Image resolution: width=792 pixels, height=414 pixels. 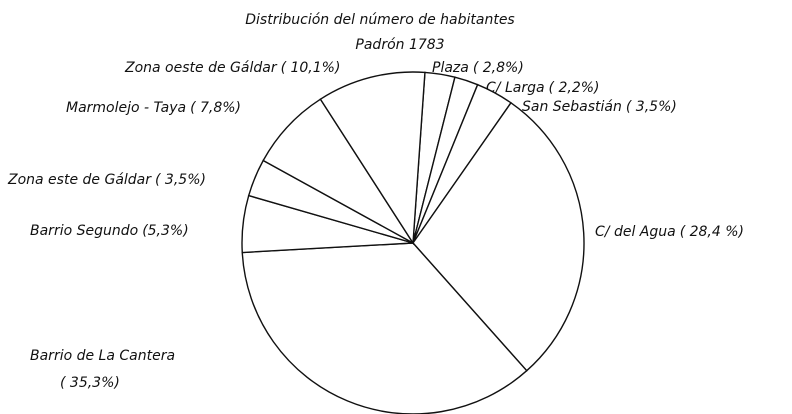 I want to click on chart-subtitle: Padrón 1783, so click(x=399, y=45).